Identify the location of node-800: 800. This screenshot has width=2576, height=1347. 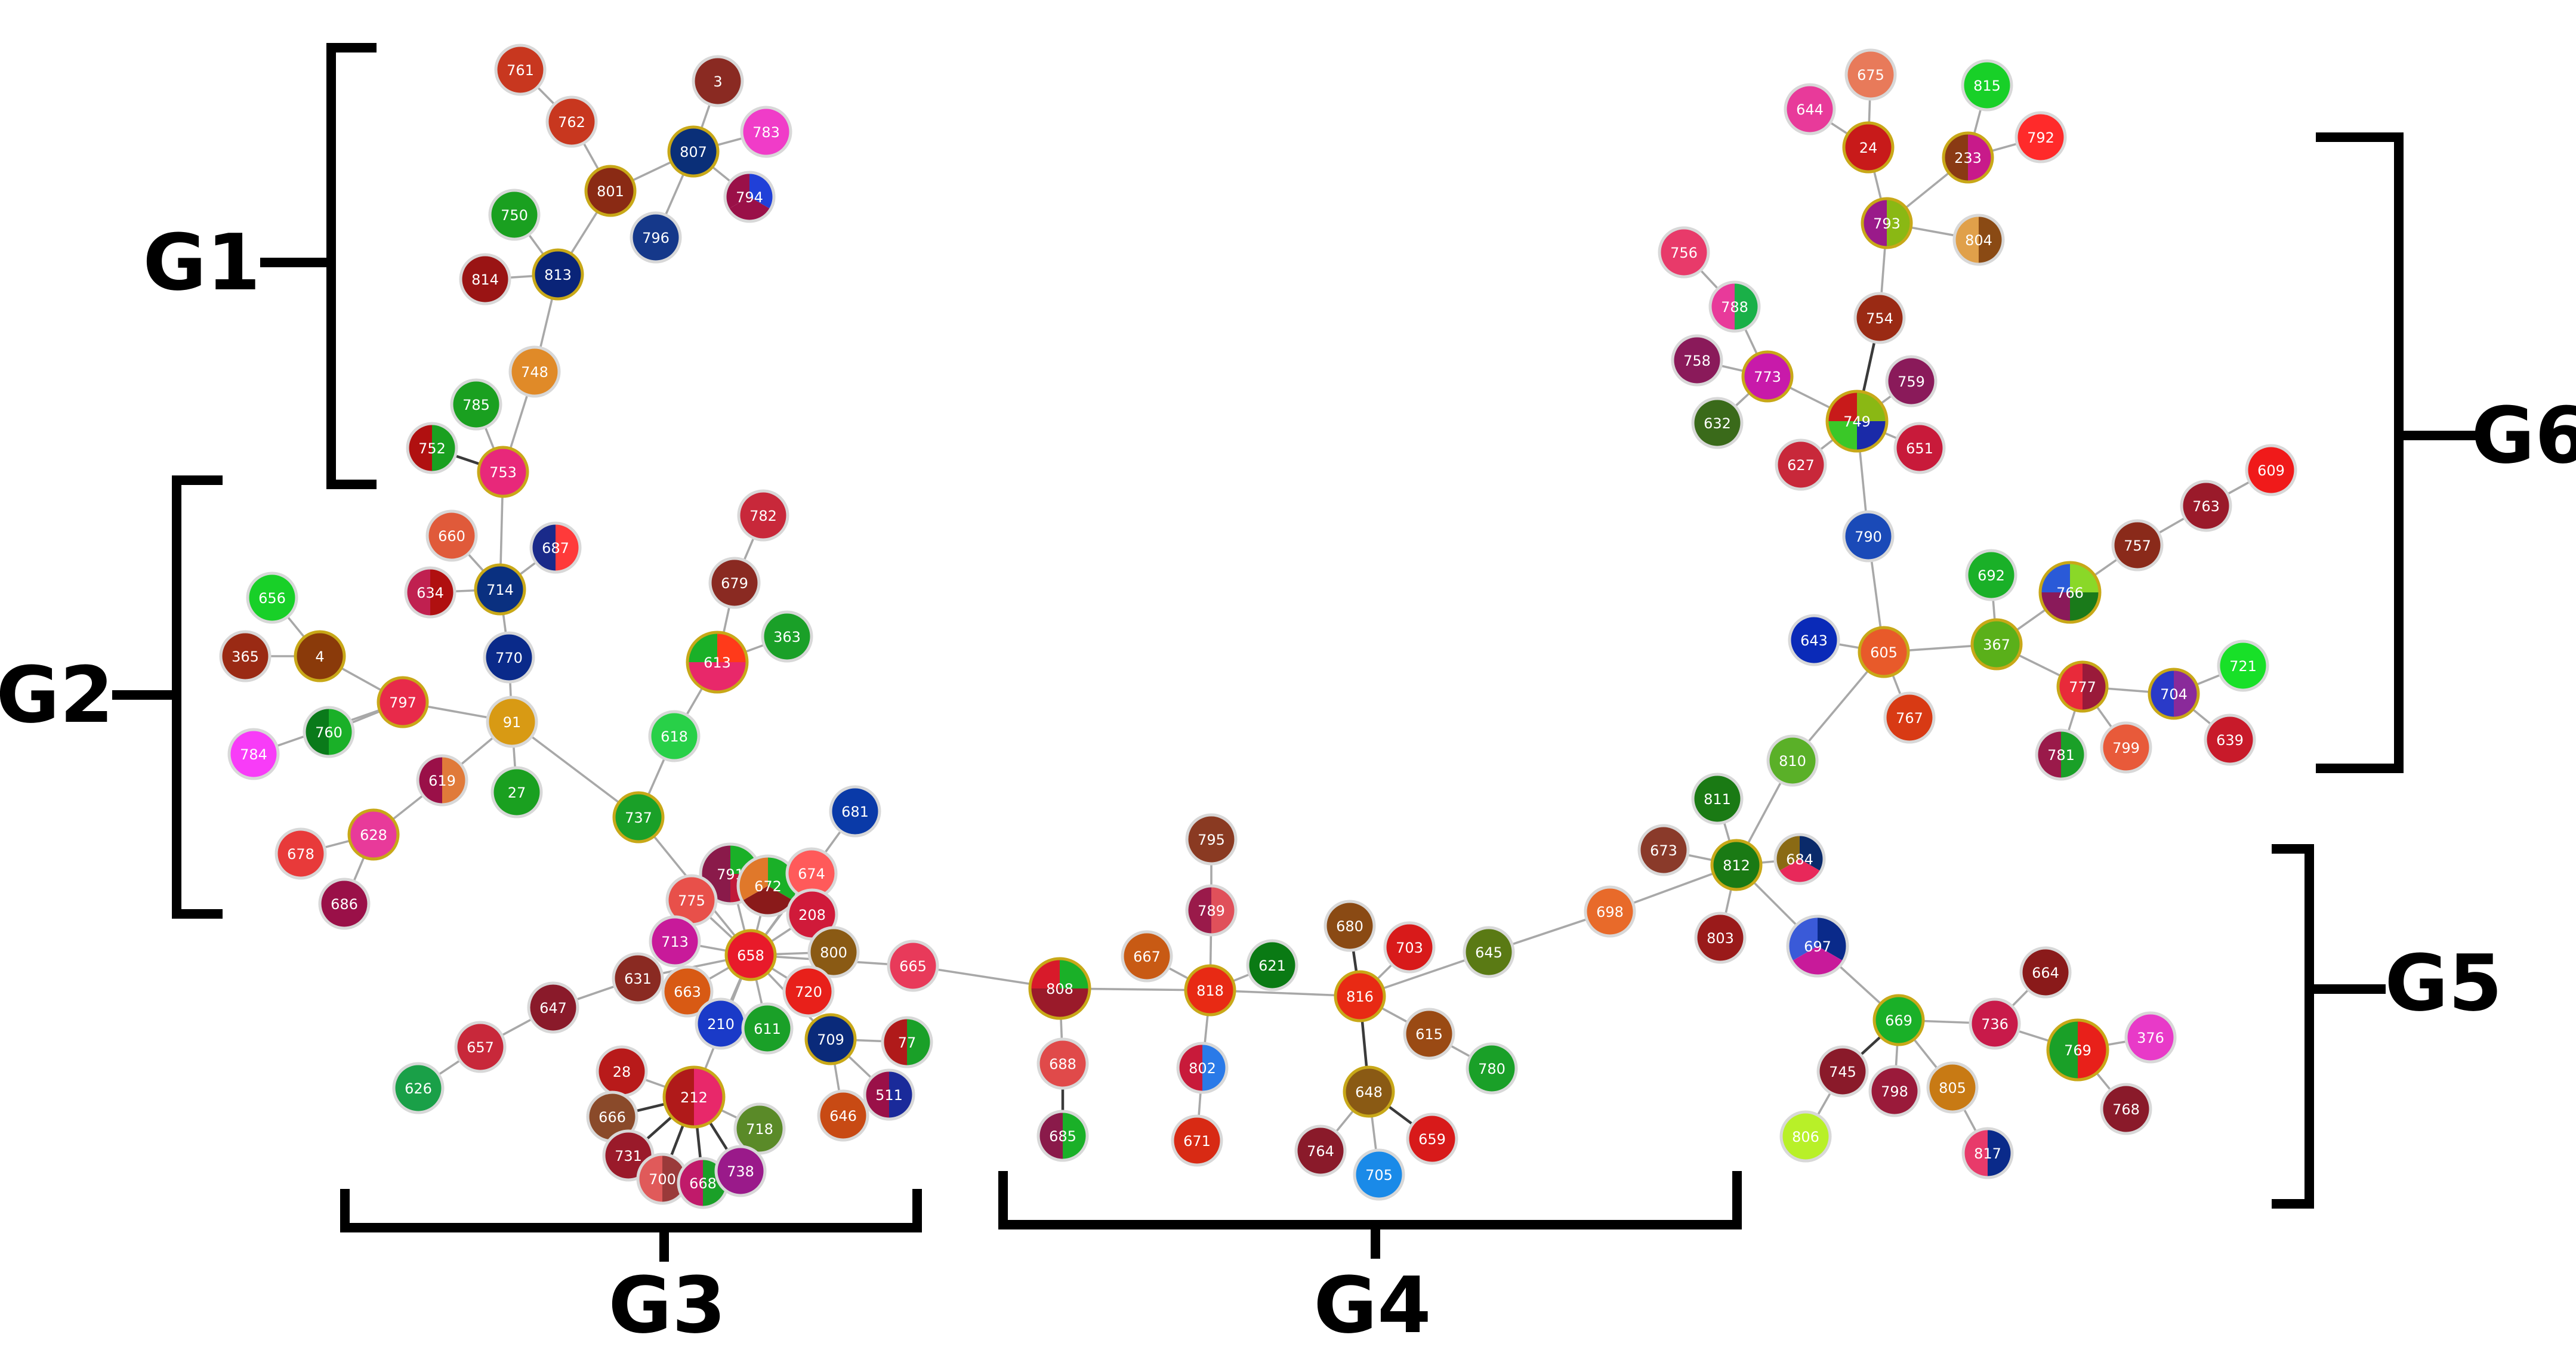
(834, 952).